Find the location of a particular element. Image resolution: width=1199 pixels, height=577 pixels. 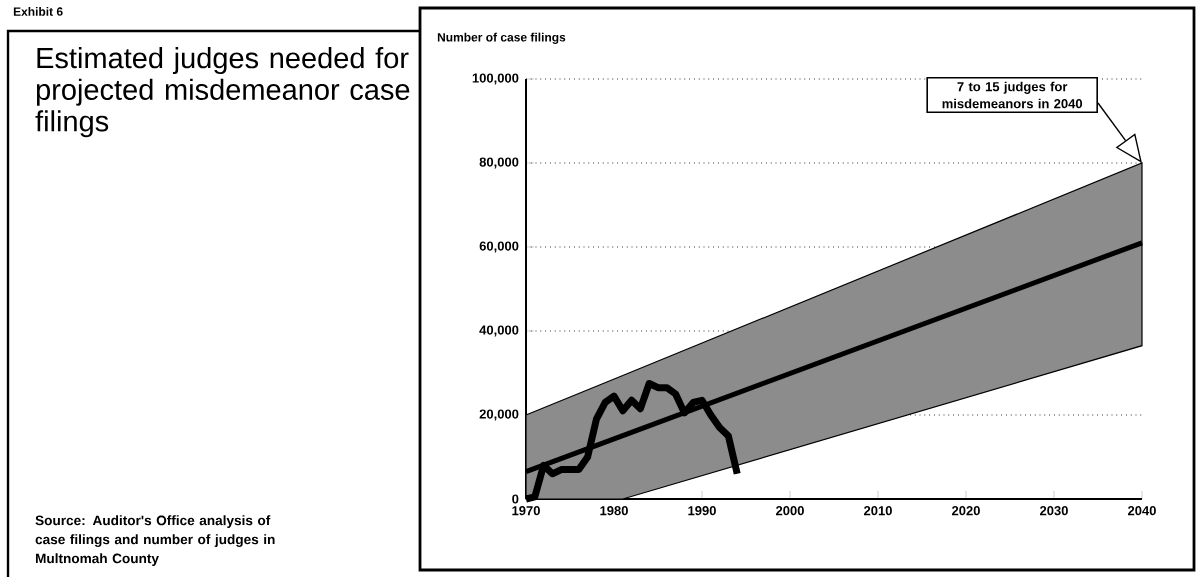

x-tick-label: 2020 is located at coordinates (965, 511).